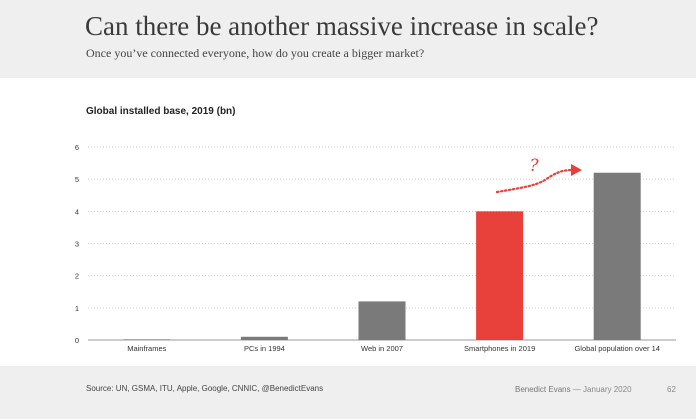 This screenshot has height=419, width=696. What do you see at coordinates (616, 348) in the screenshot?
I see `x-tick-label: Global population over 14` at bounding box center [616, 348].